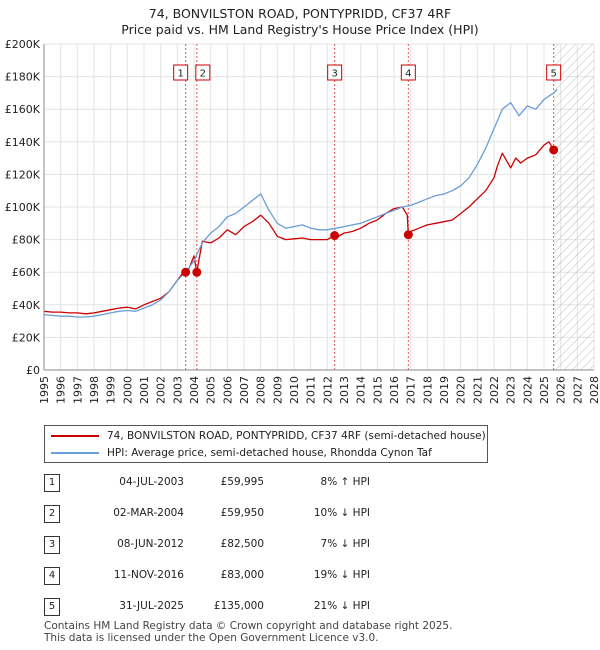 This screenshot has width=600, height=650. What do you see at coordinates (211, 390) in the screenshot?
I see `x-tick-label: 2005` at bounding box center [211, 390].